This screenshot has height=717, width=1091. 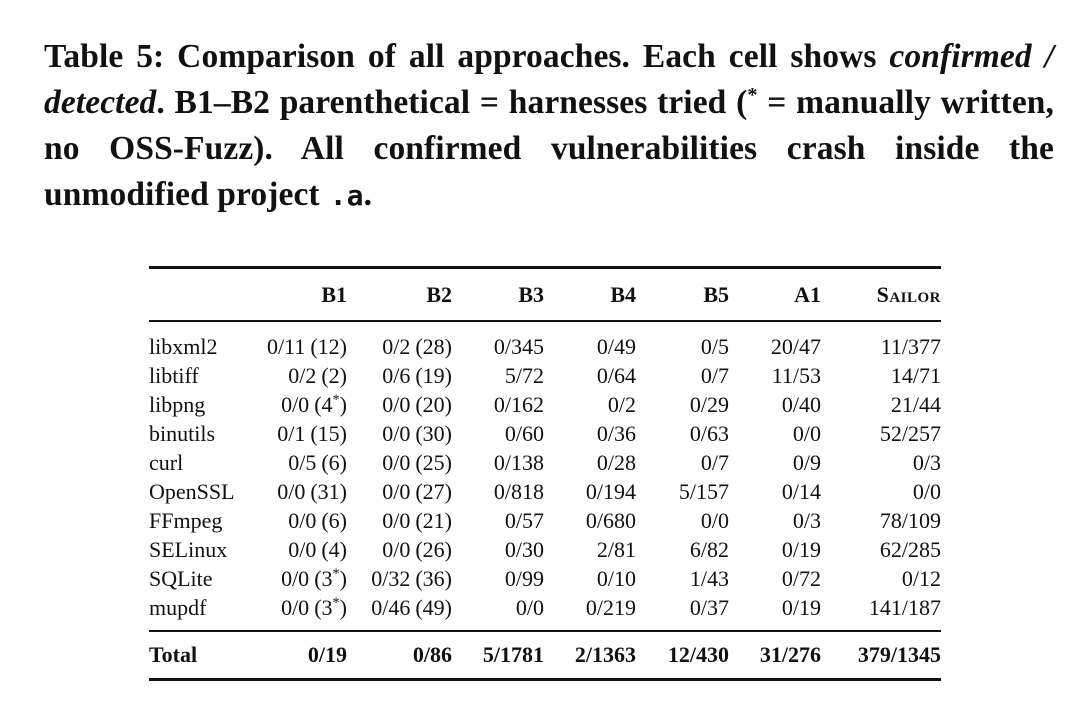 What do you see at coordinates (714, 520) in the screenshot?
I see `cell-b5: 0/0` at bounding box center [714, 520].